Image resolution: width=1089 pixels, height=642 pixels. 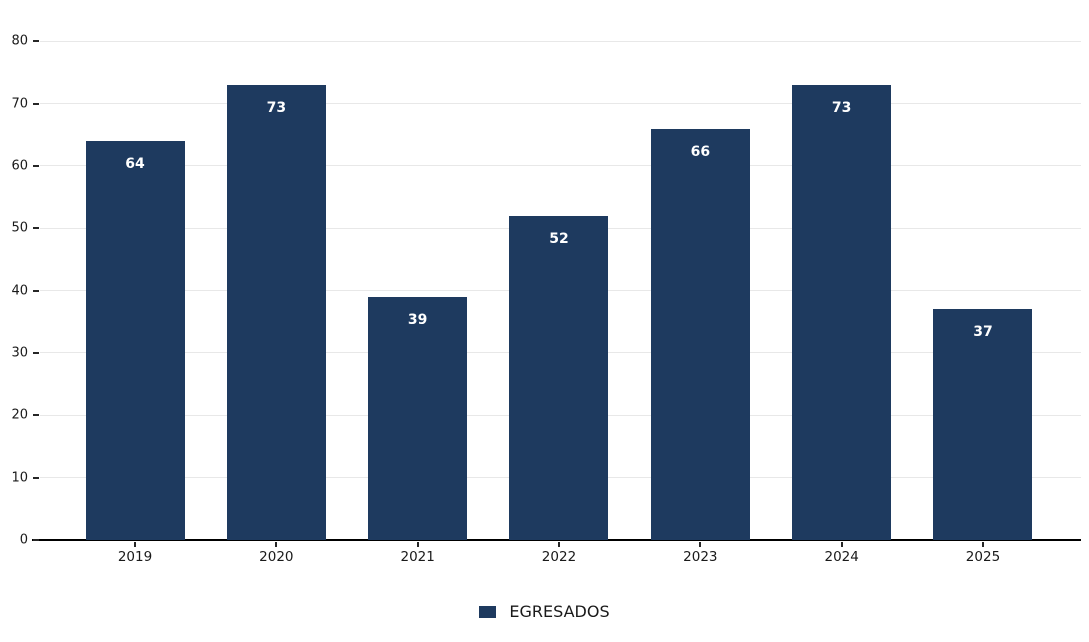 What do you see at coordinates (559, 611) in the screenshot?
I see `legend-label: EGRESADOS` at bounding box center [559, 611].